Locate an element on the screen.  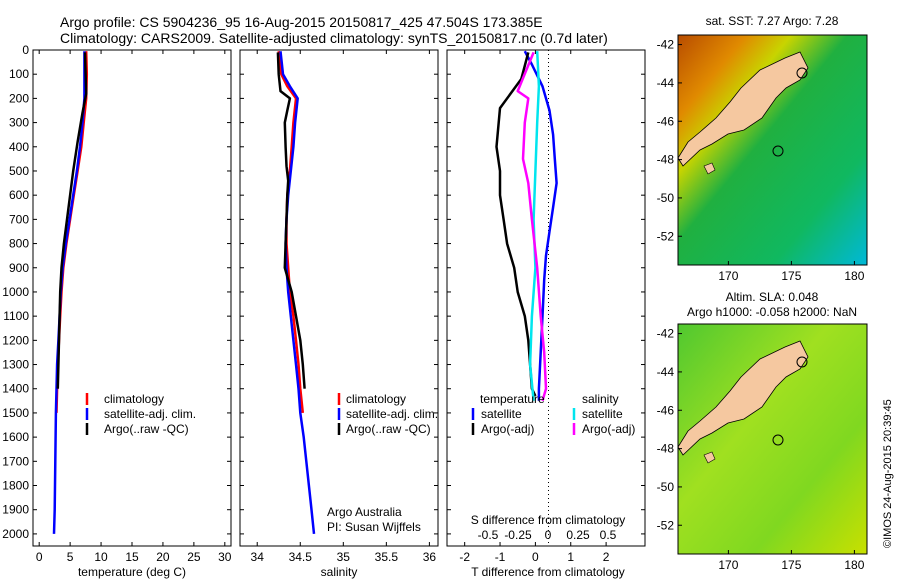
x-tick-label: 25 is located at coordinates (194, 557).